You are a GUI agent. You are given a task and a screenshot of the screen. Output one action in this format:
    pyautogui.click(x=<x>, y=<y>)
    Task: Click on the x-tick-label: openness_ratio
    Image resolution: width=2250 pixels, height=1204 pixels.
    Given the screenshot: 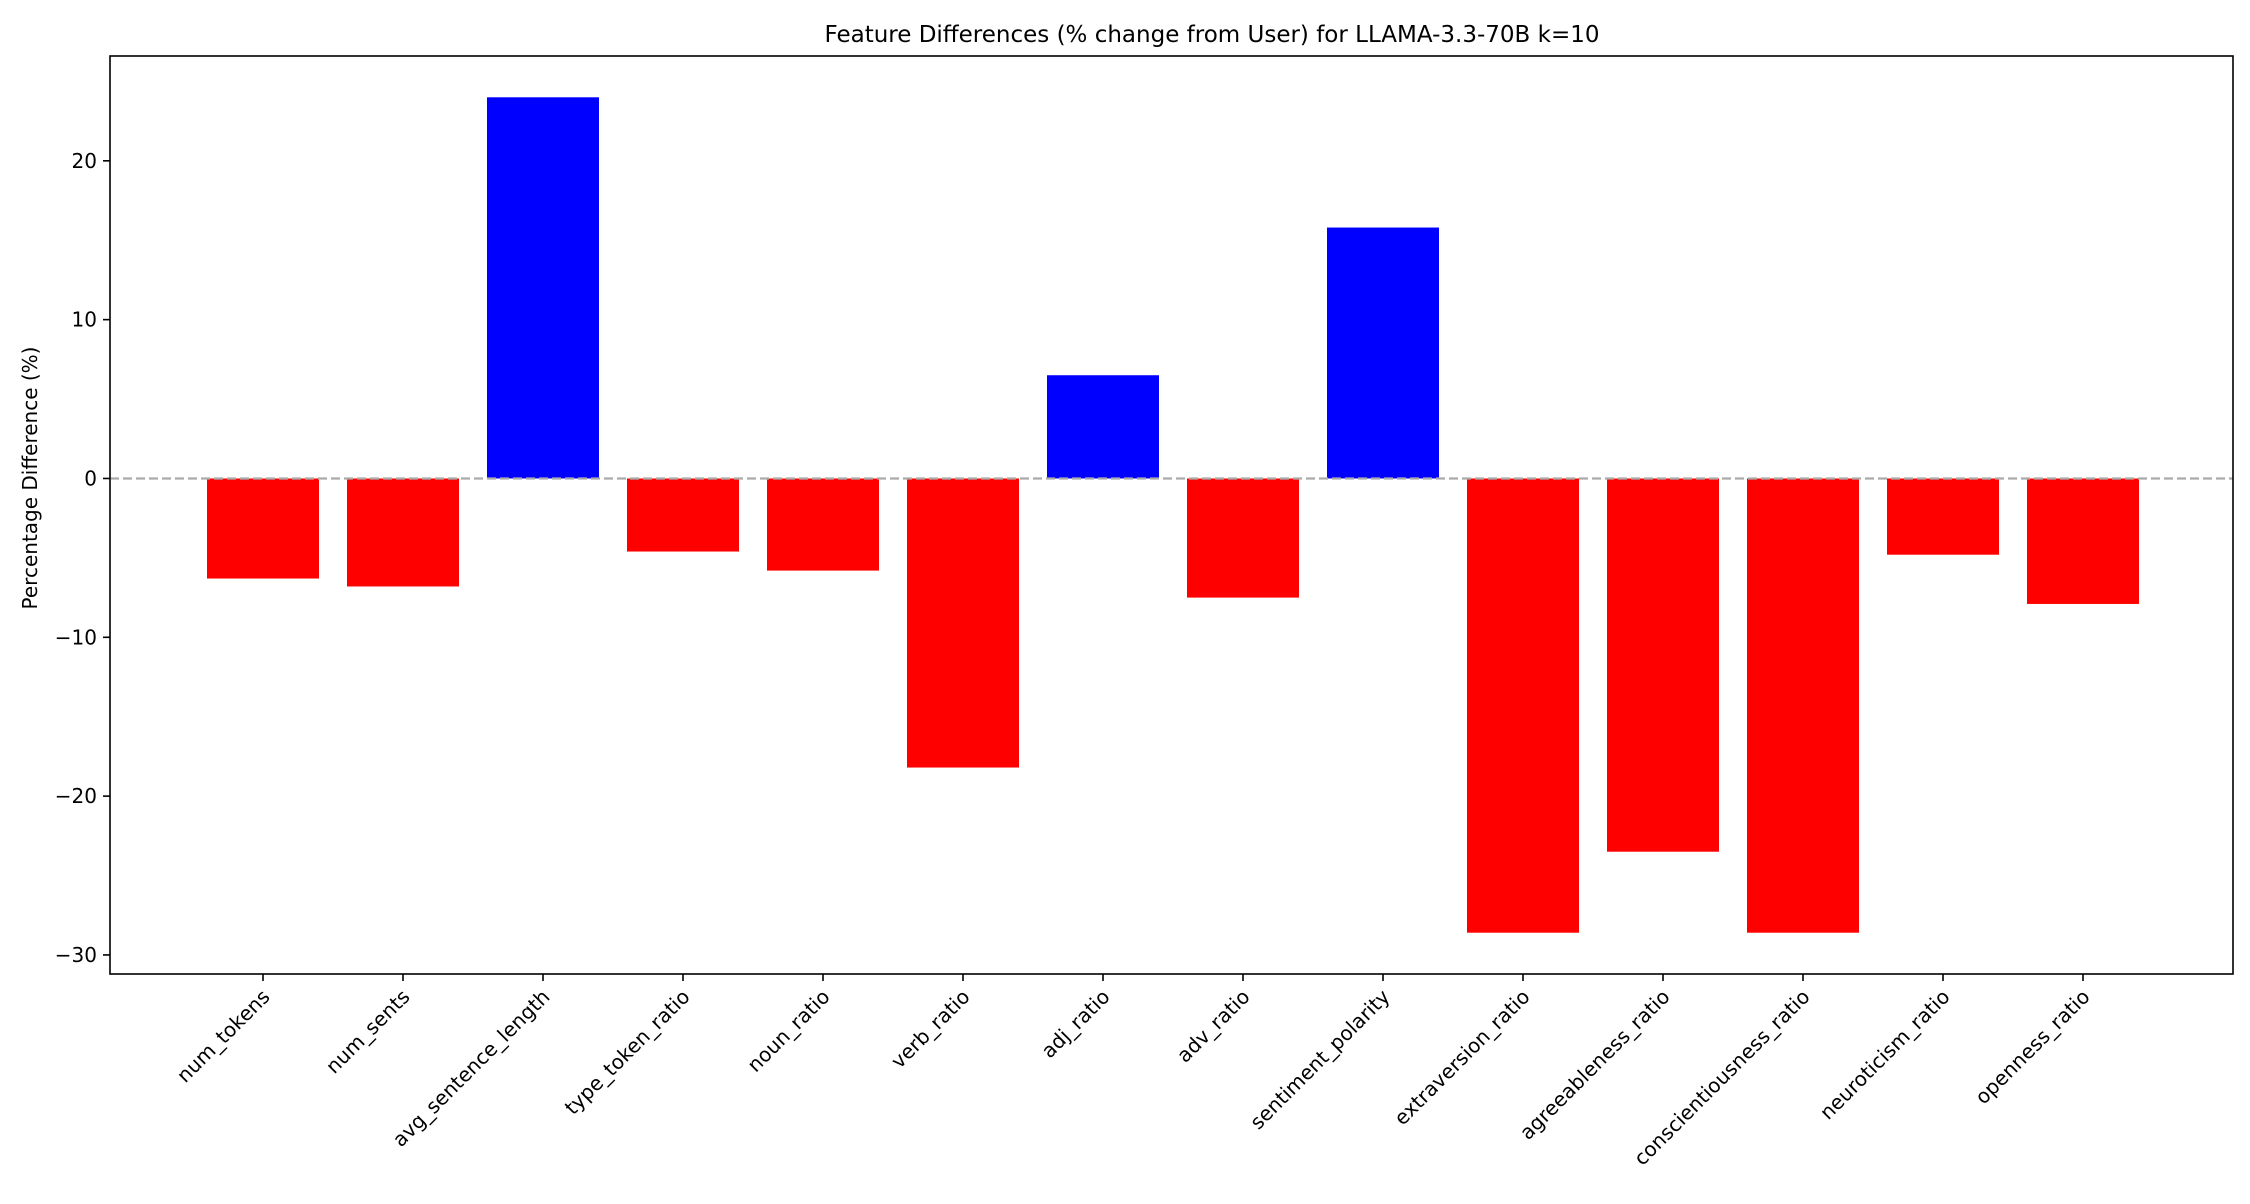 What is the action you would take?
    pyautogui.click(x=2032, y=1047)
    